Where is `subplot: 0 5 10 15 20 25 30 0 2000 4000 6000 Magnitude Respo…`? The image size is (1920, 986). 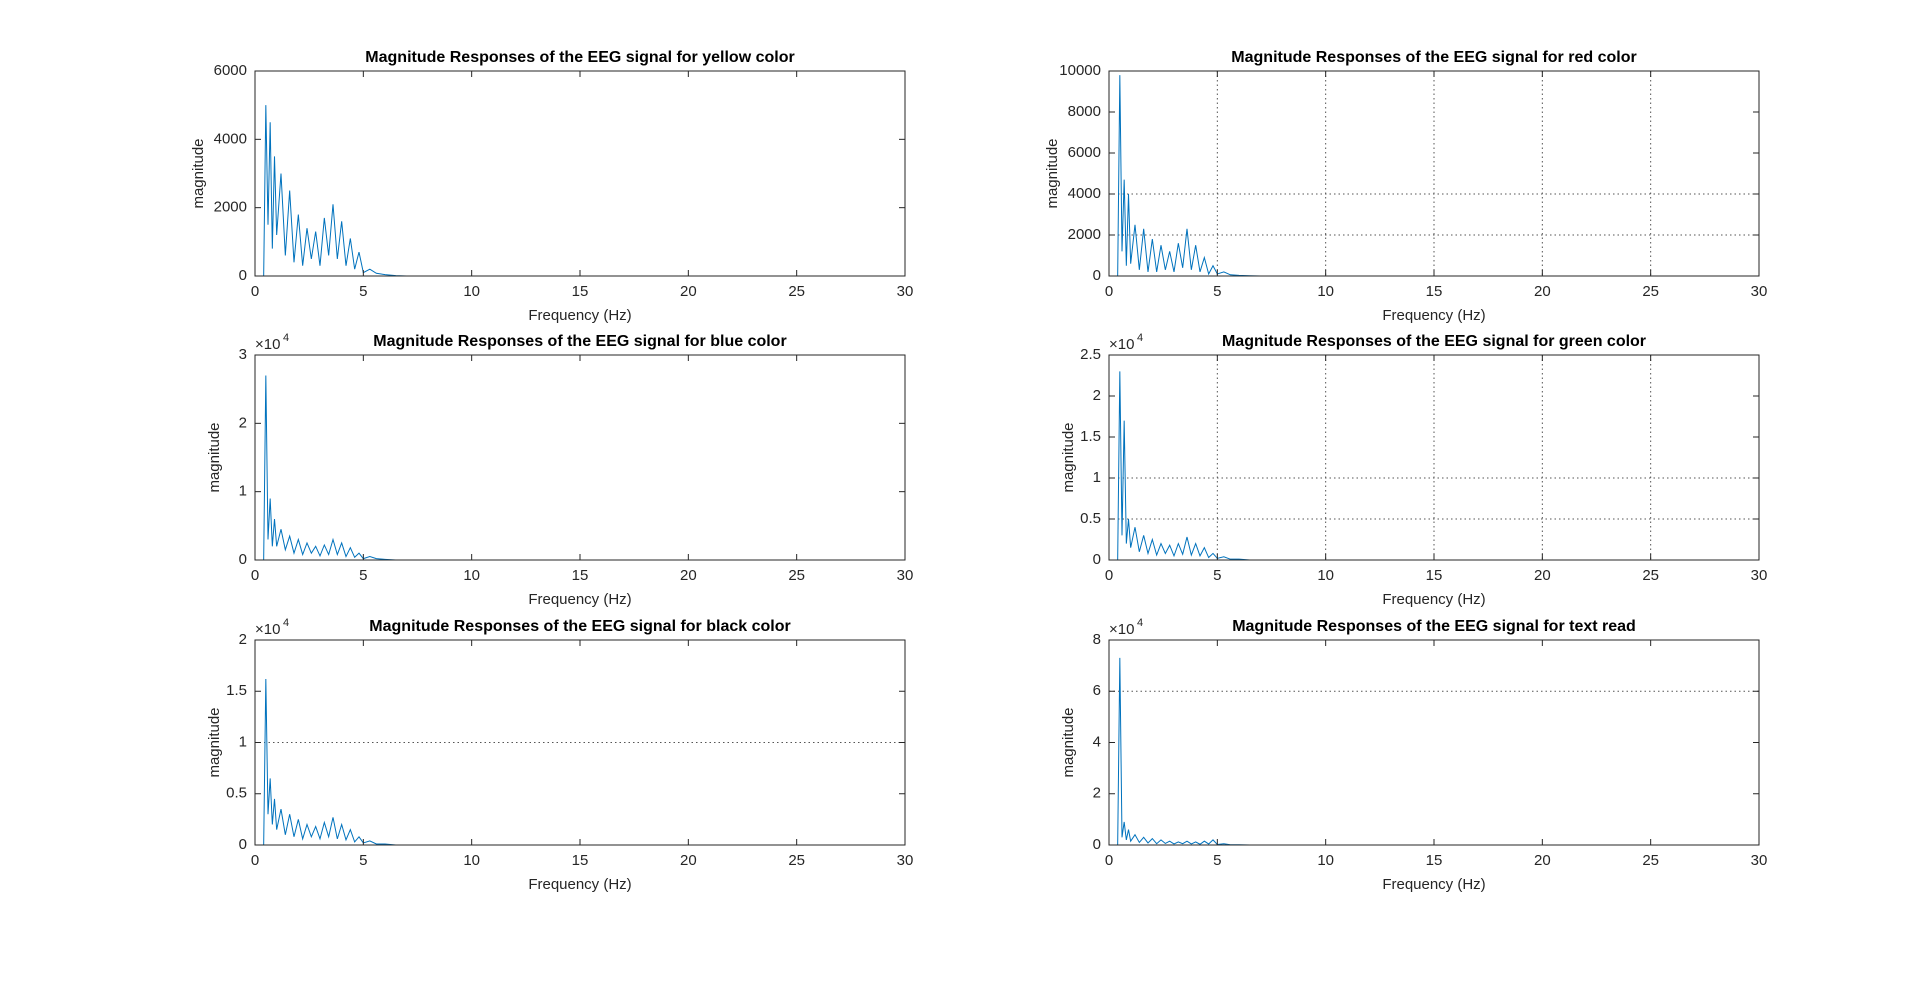 subplot: 0 5 10 15 20 25 30 0 2000 4000 6000 Magnitude Respo… is located at coordinates (551, 186).